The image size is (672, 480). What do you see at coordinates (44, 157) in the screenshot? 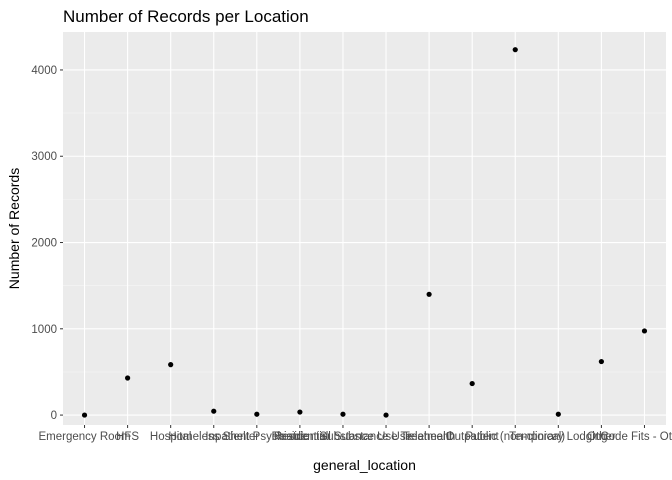
I see `y-tick-label: 3000` at bounding box center [44, 157].